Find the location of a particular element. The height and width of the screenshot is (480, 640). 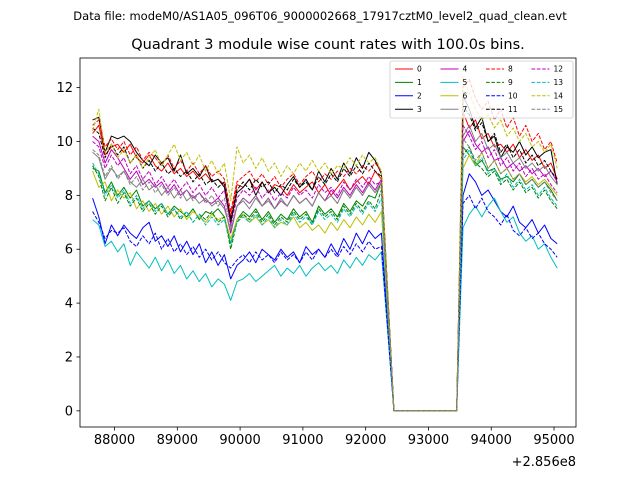

legend-label-13: 13 is located at coordinates (559, 82).